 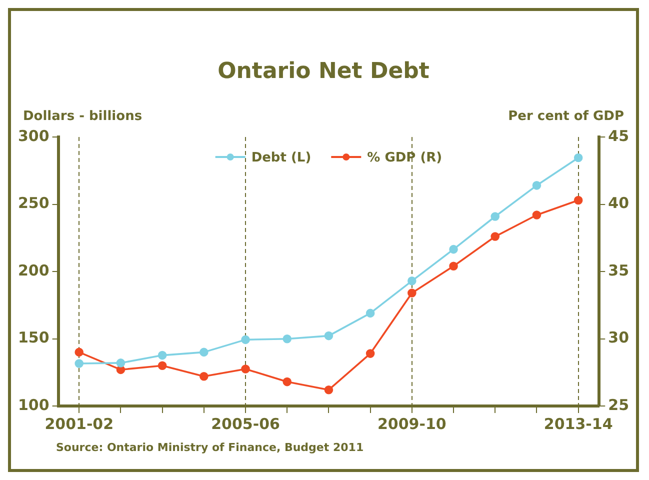 What do you see at coordinates (34, 135) in the screenshot?
I see `y-tick-label: 300` at bounding box center [34, 135].